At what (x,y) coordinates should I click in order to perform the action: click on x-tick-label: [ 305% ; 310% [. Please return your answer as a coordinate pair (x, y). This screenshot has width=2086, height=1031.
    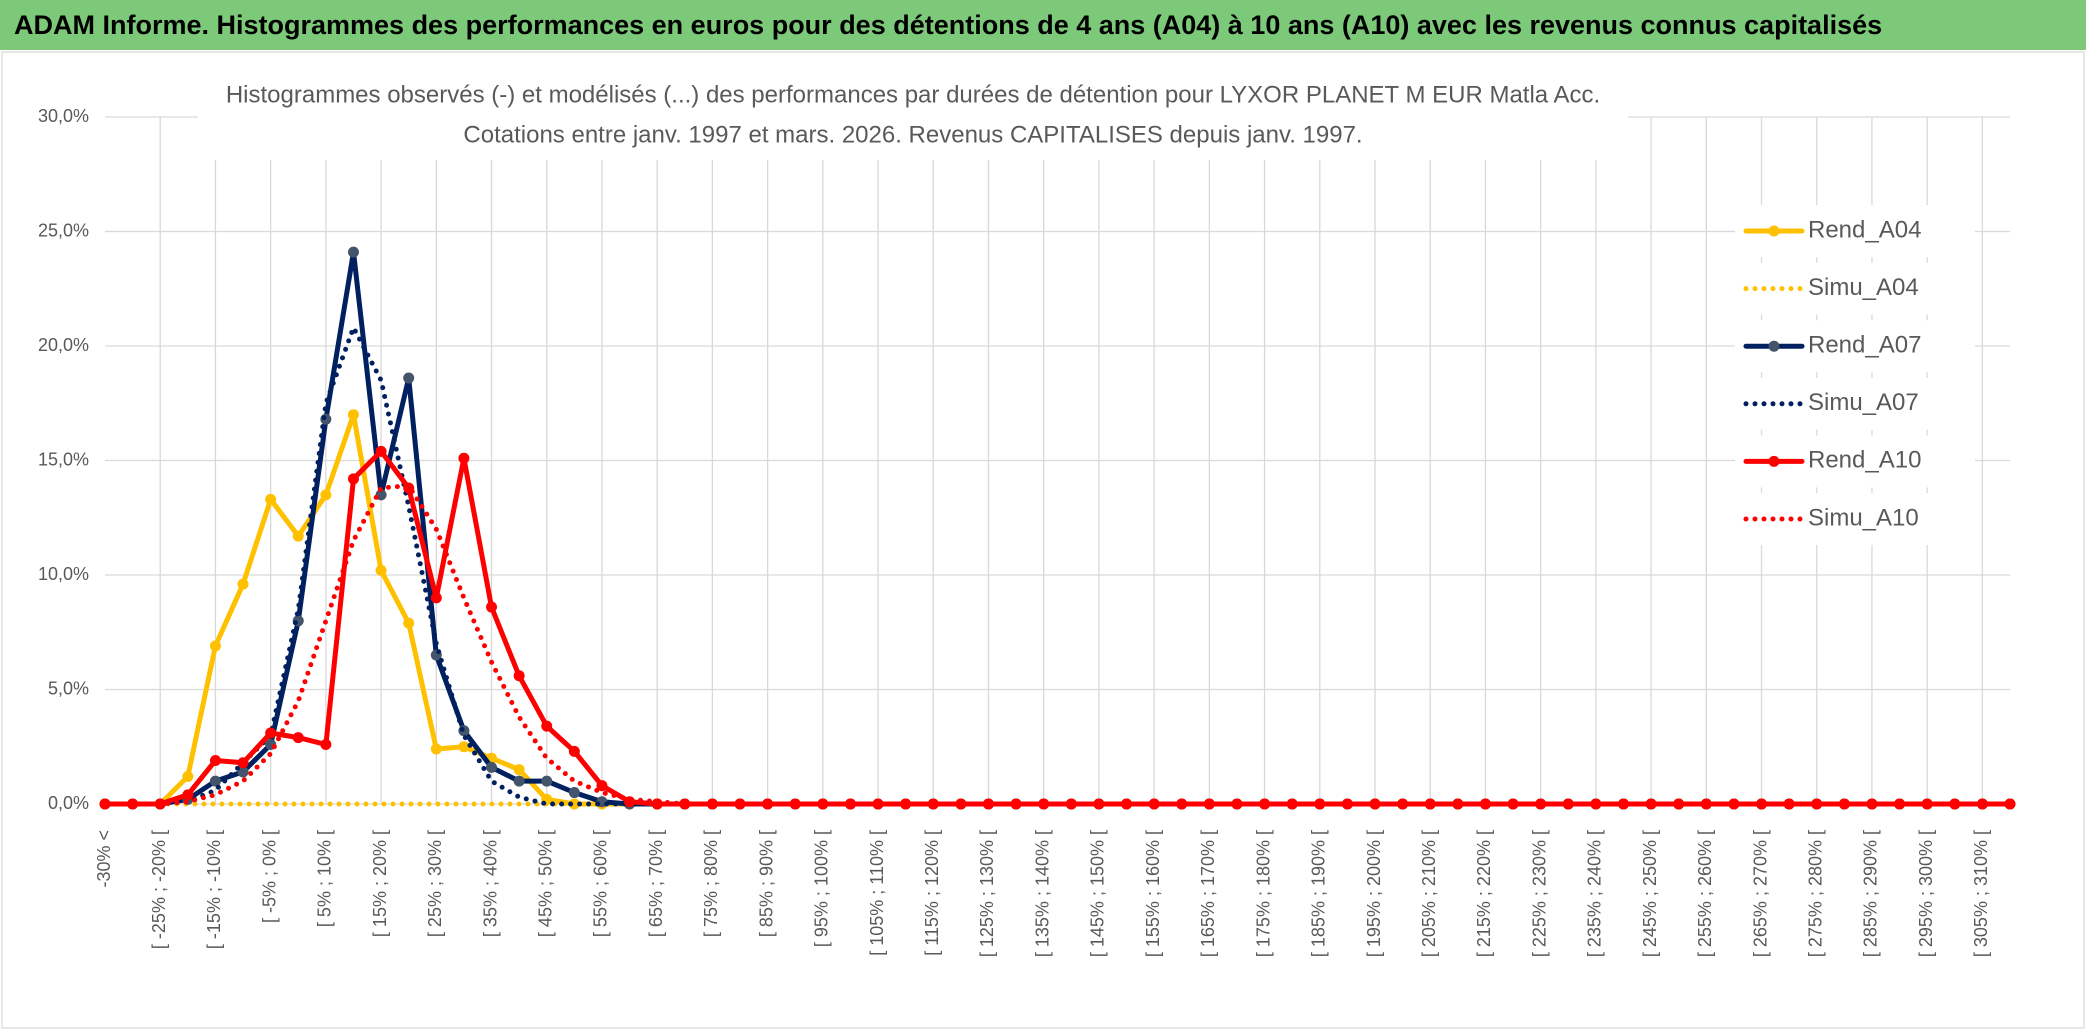
    Looking at the image, I should click on (1981, 893).